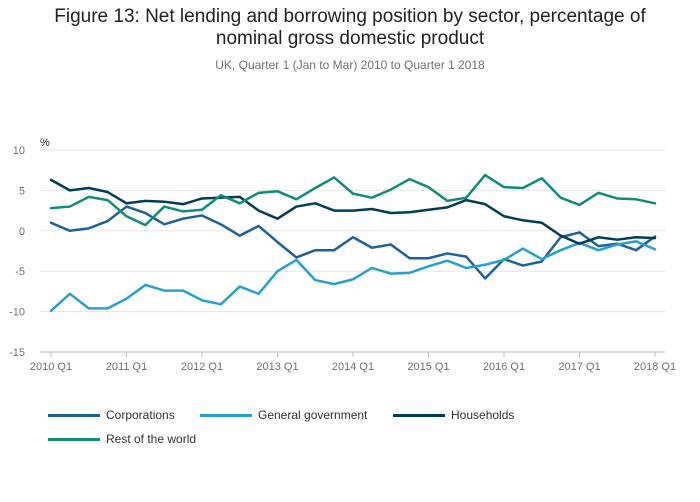 The height and width of the screenshot is (502, 700). Describe the element at coordinates (655, 367) in the screenshot. I see `x-tick-label: 2018 Q1` at that location.